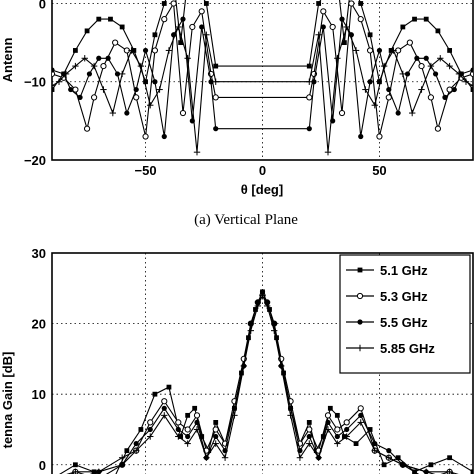 This screenshot has width=474, height=474. What do you see at coordinates (262, 189) in the screenshot?
I see `plot-a-xlabel: θ [deg]` at bounding box center [262, 189].